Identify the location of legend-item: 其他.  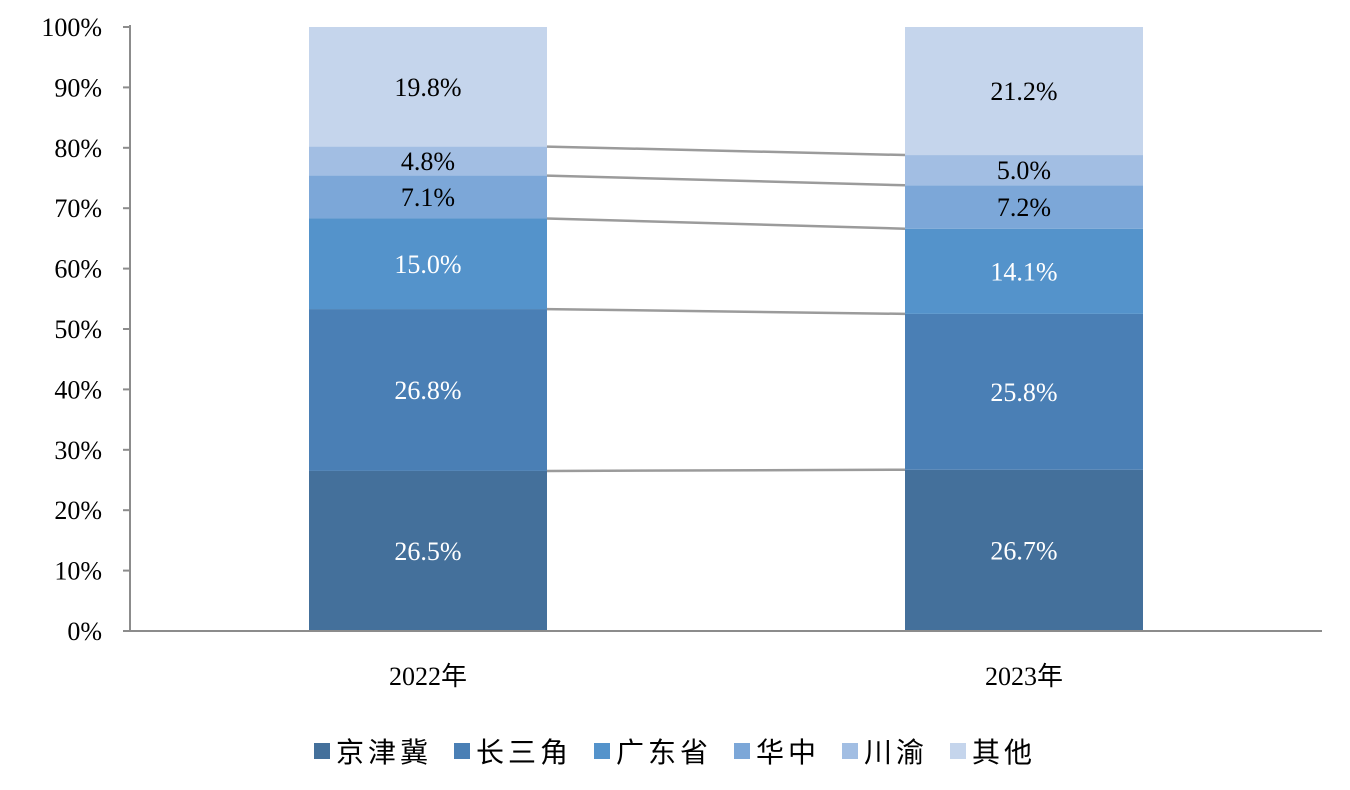
(993, 751).